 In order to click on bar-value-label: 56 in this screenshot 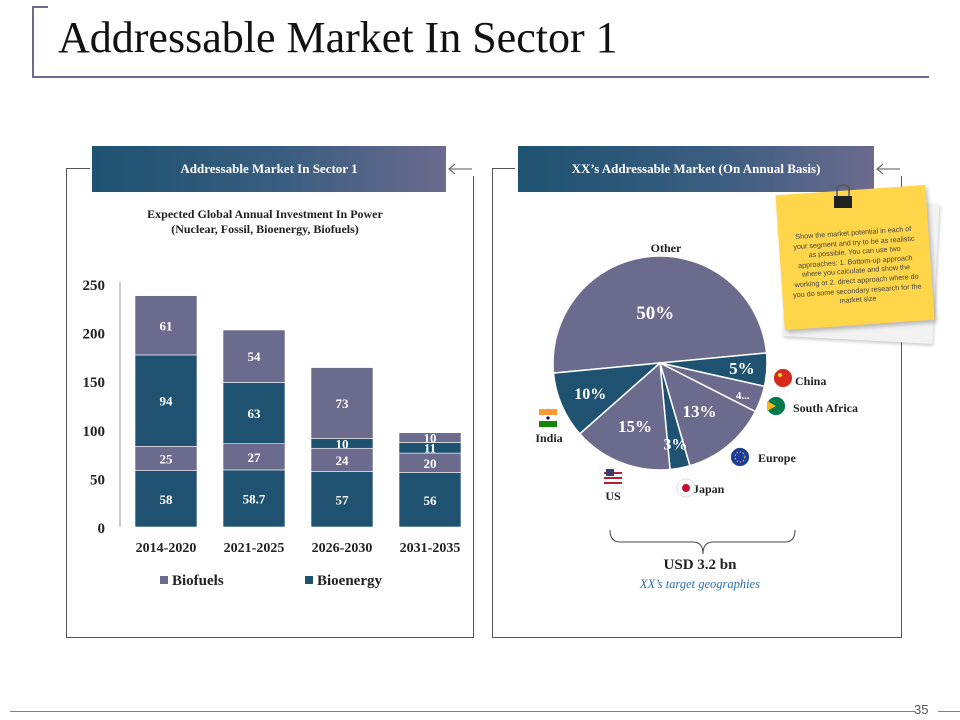, I will do `click(431, 500)`.